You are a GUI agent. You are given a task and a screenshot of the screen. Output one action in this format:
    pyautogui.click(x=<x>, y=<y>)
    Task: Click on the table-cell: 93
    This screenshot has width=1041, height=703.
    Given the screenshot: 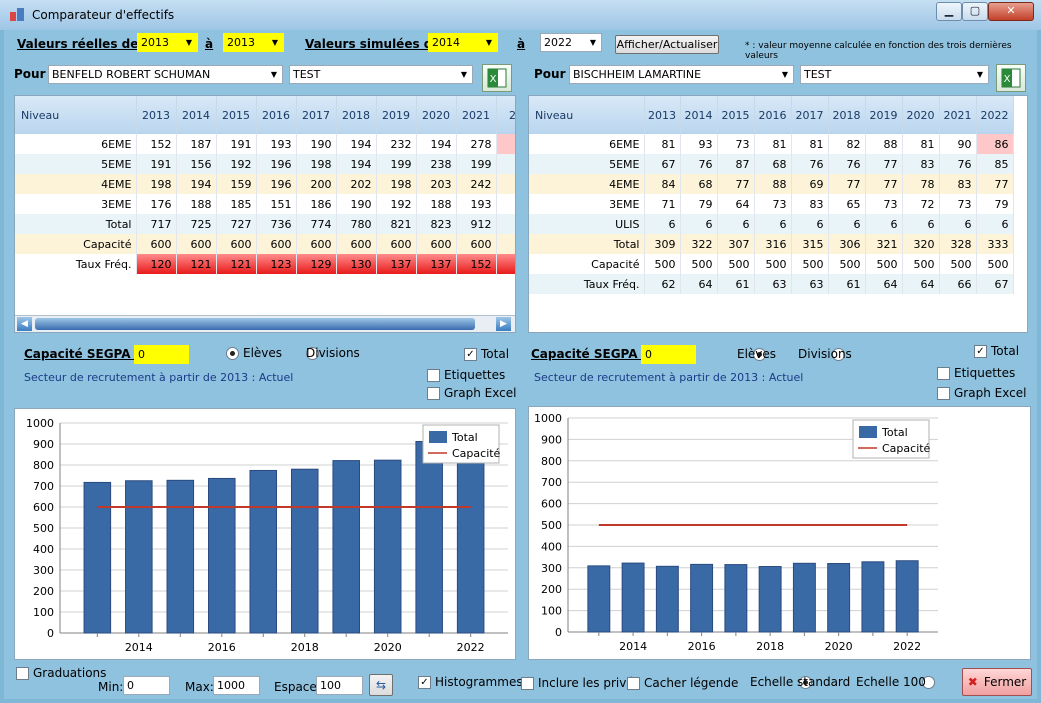 What is the action you would take?
    pyautogui.click(x=699, y=144)
    